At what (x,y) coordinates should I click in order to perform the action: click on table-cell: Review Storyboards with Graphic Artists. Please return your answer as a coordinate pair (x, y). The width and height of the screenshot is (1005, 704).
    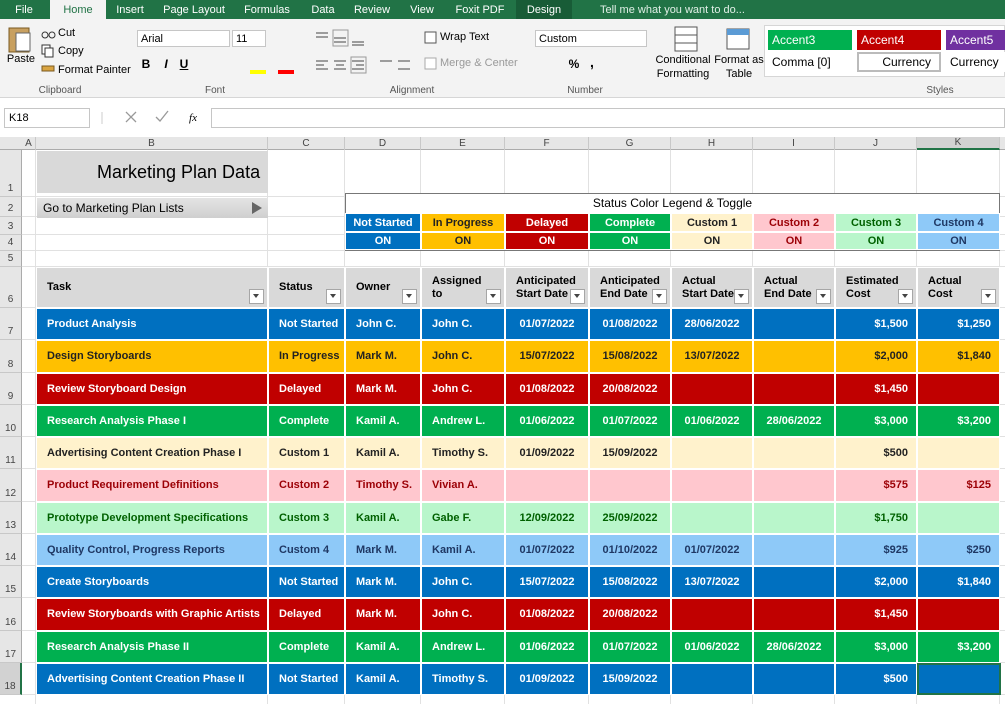
    Looking at the image, I should click on (152, 614).